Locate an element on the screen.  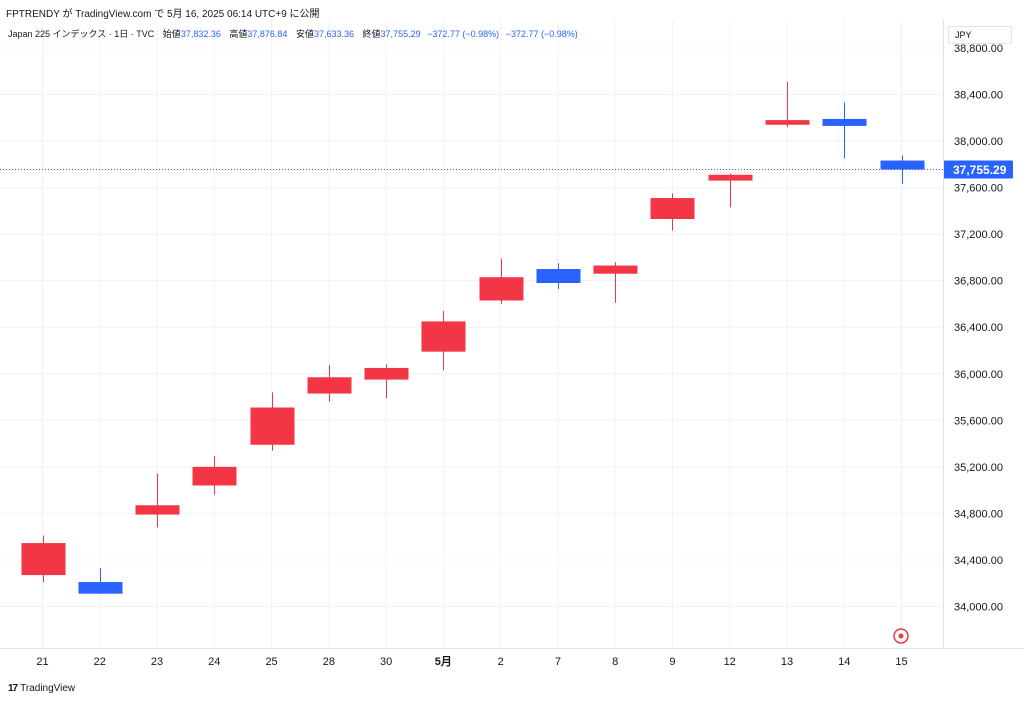
time-tick-label: 21 is located at coordinates (42, 662).